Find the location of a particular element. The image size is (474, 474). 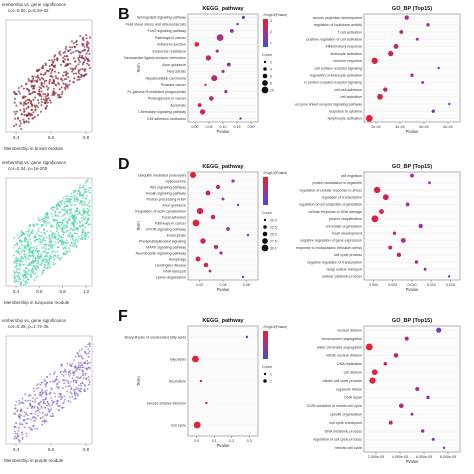

chart-title: GO_BP (Top15) is located at coordinates (412, 167).